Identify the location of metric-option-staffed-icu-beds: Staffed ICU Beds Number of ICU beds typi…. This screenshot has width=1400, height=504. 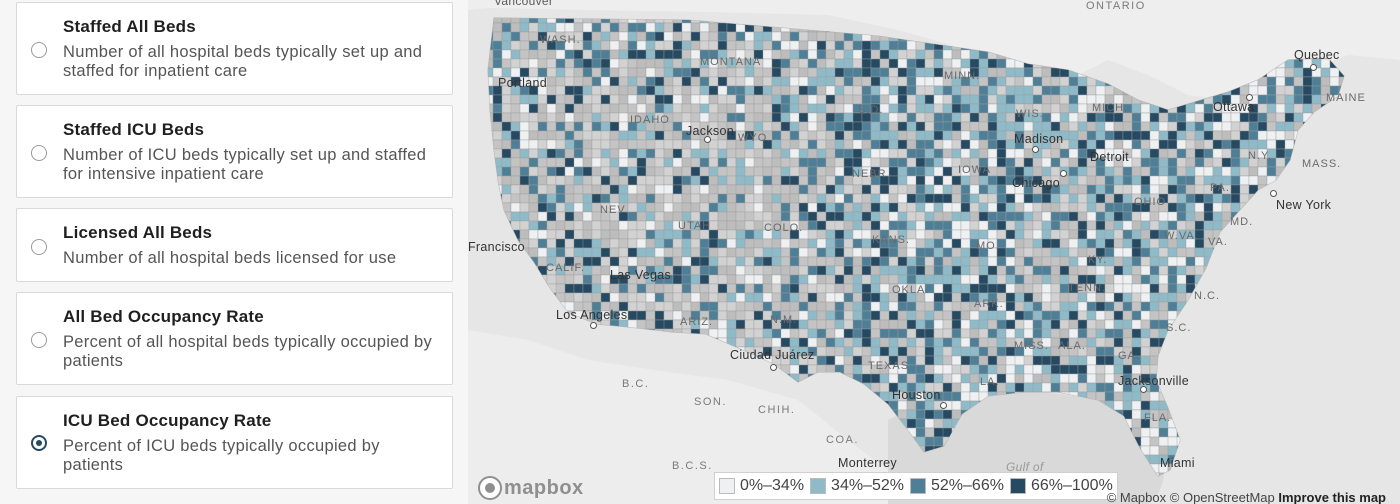
(234, 151).